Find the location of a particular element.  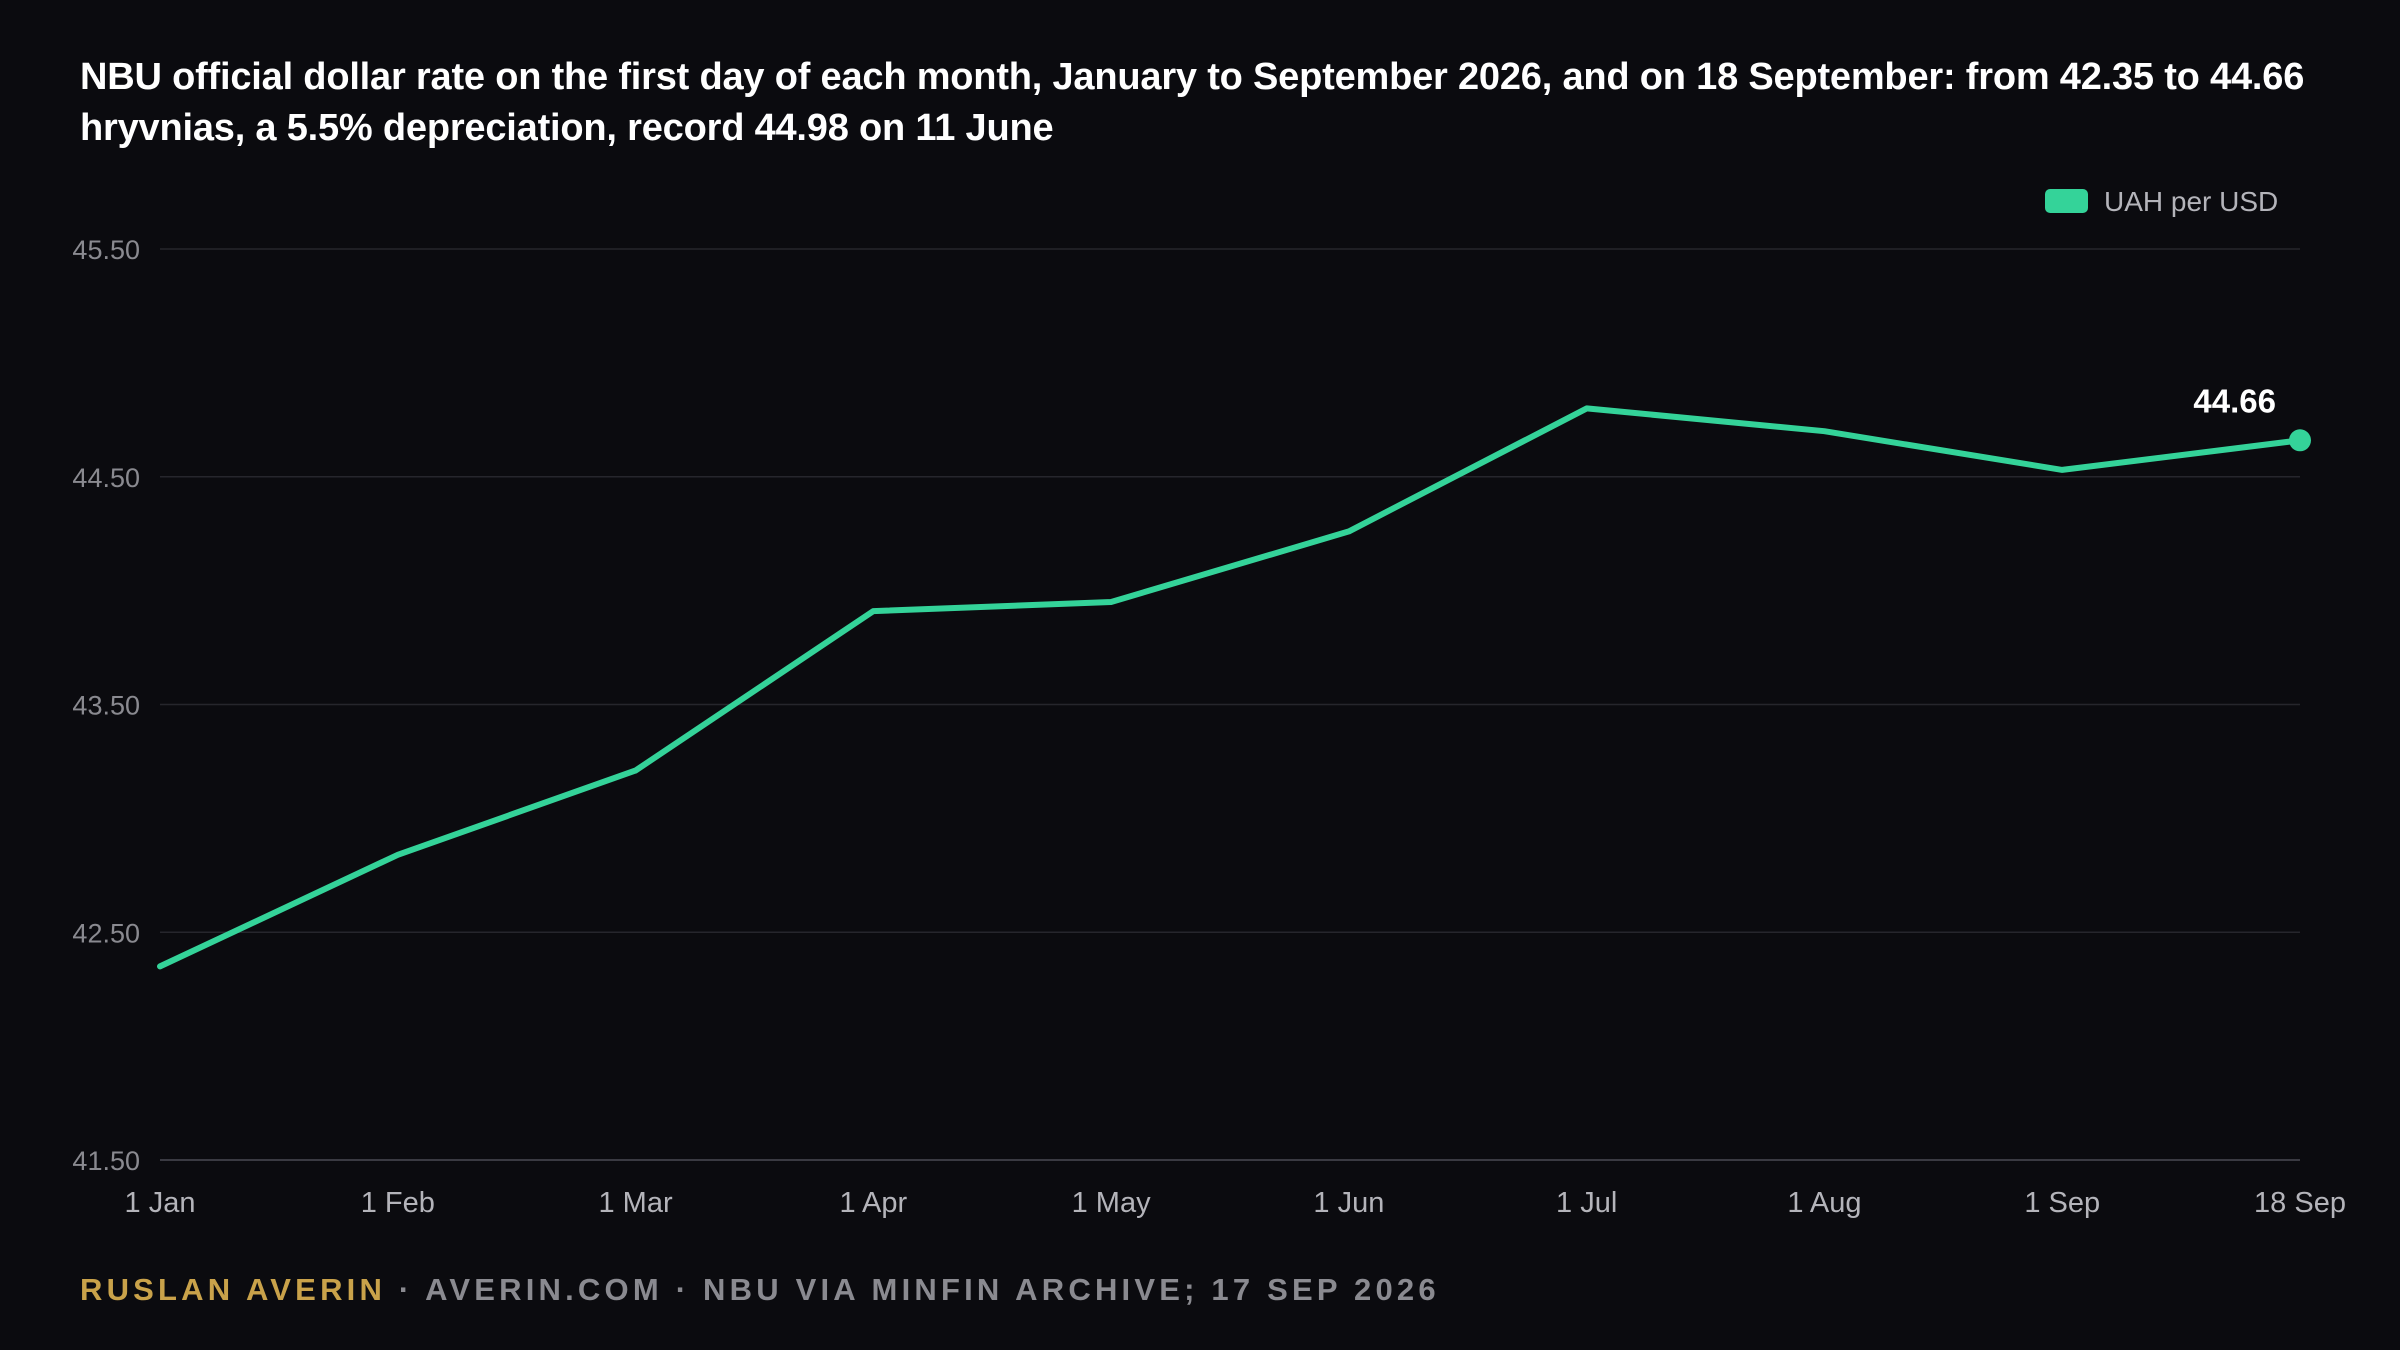

footer-author: RUSLAN AVERIN is located at coordinates (233, 1289).